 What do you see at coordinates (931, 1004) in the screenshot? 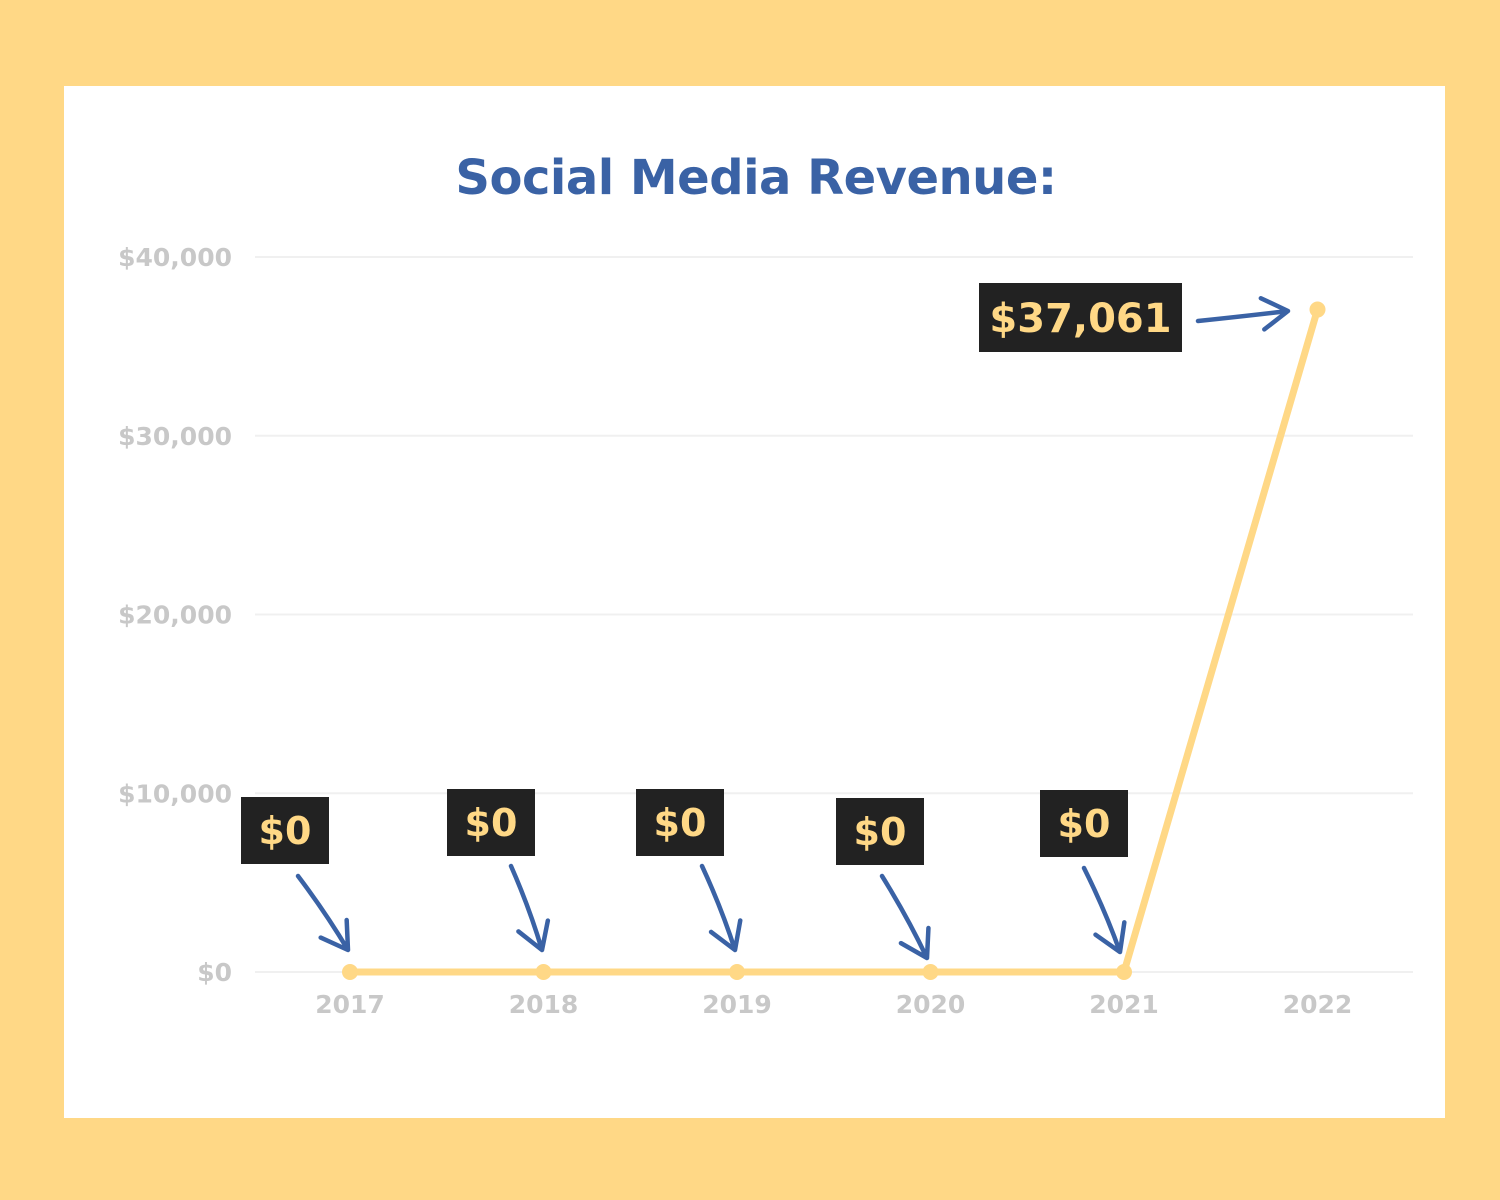
I see `x-tick-label: 2020` at bounding box center [931, 1004].